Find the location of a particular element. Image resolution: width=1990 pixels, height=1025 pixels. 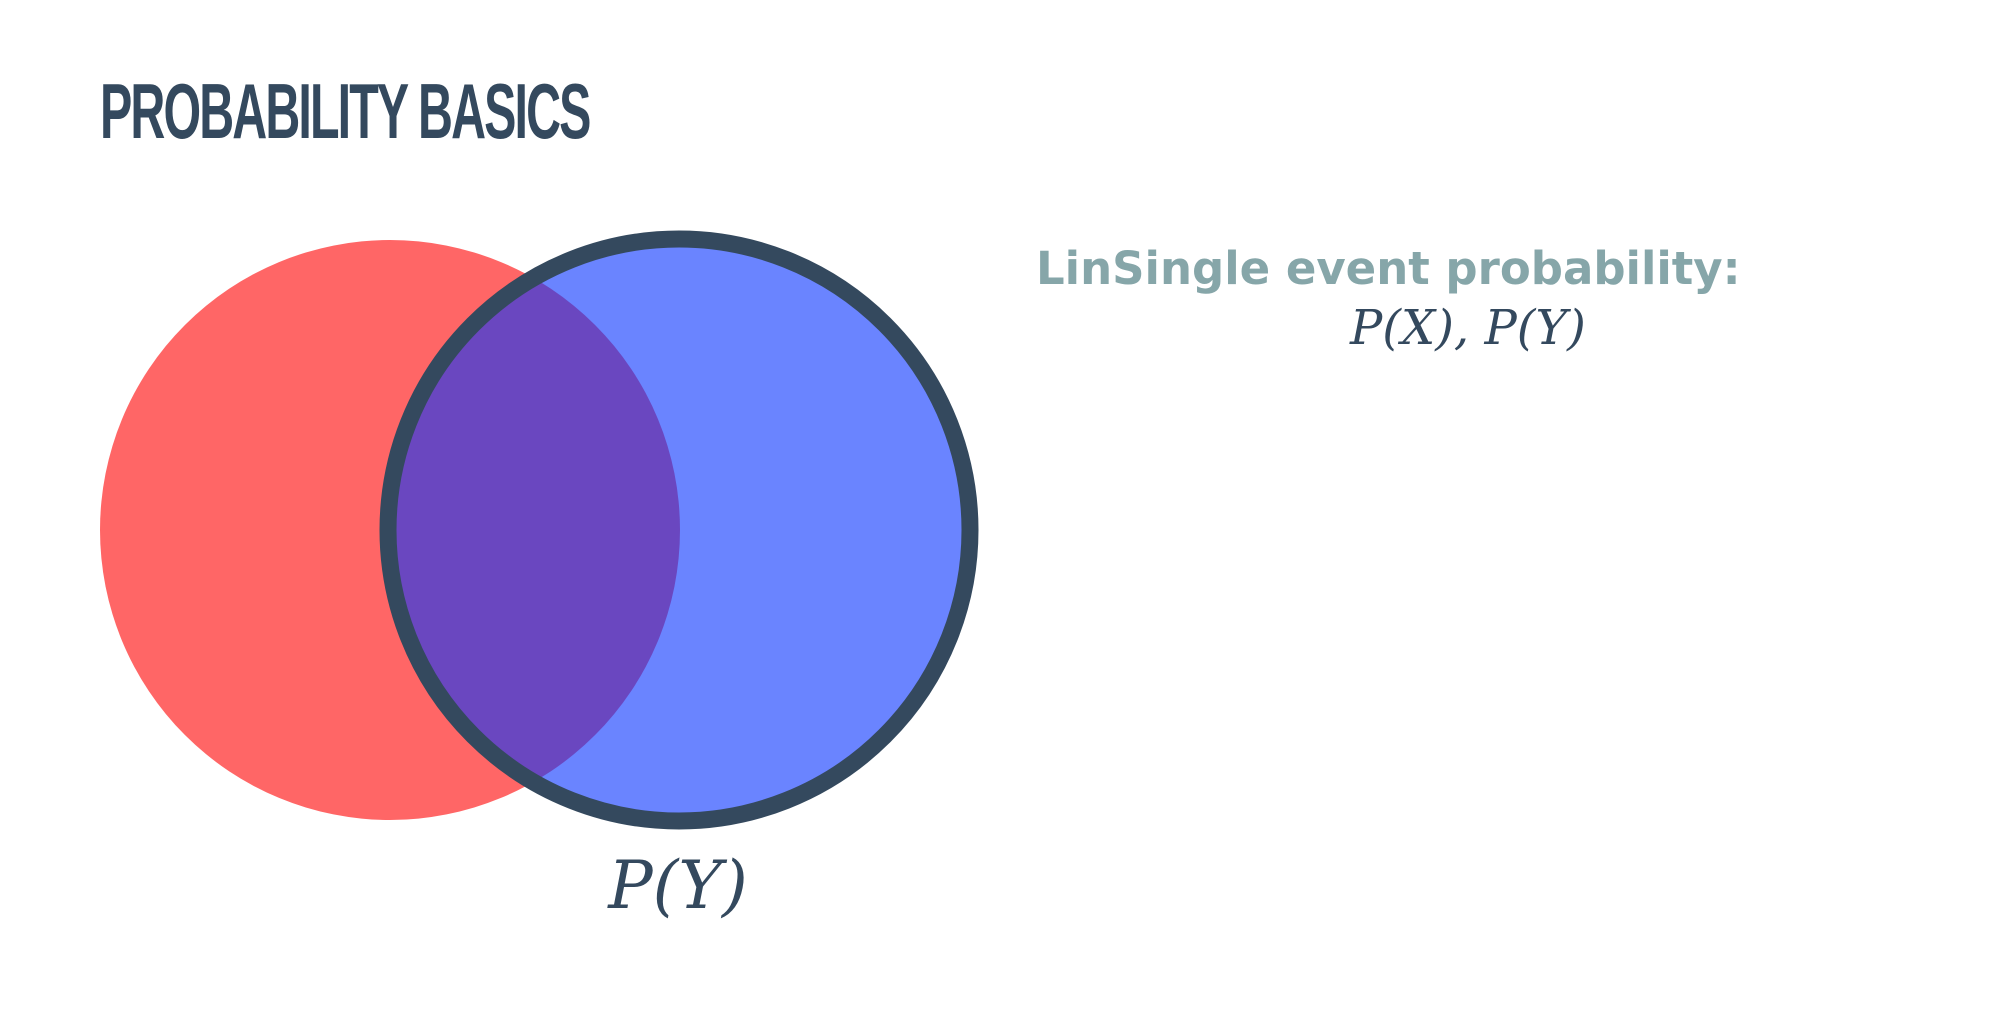

single-event-formula: P(X), P(Y) is located at coordinates (1468, 328).